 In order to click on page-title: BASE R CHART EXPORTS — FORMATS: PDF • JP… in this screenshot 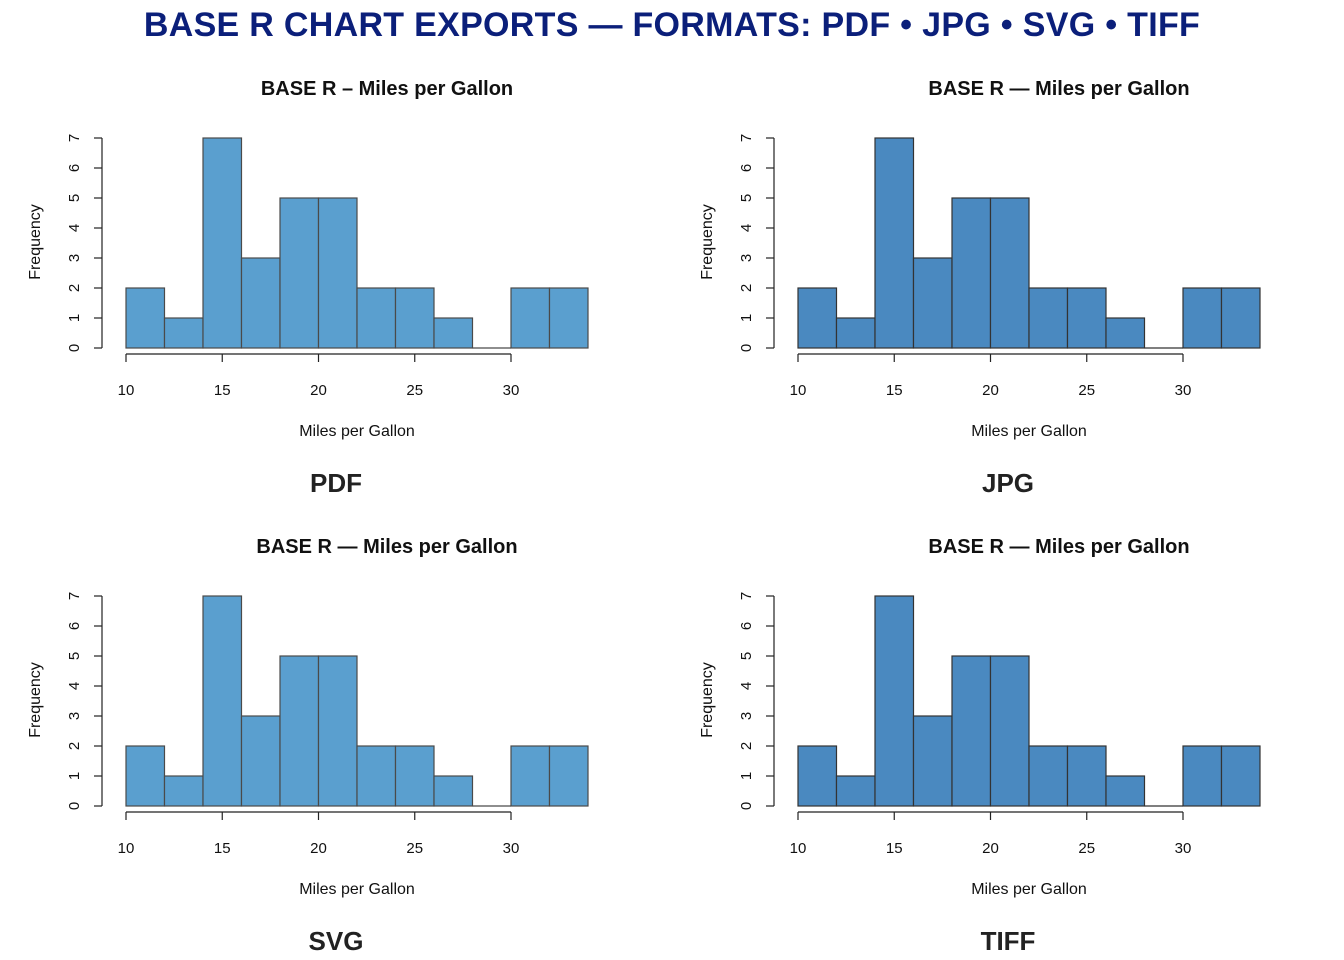, I will do `click(672, 25)`.